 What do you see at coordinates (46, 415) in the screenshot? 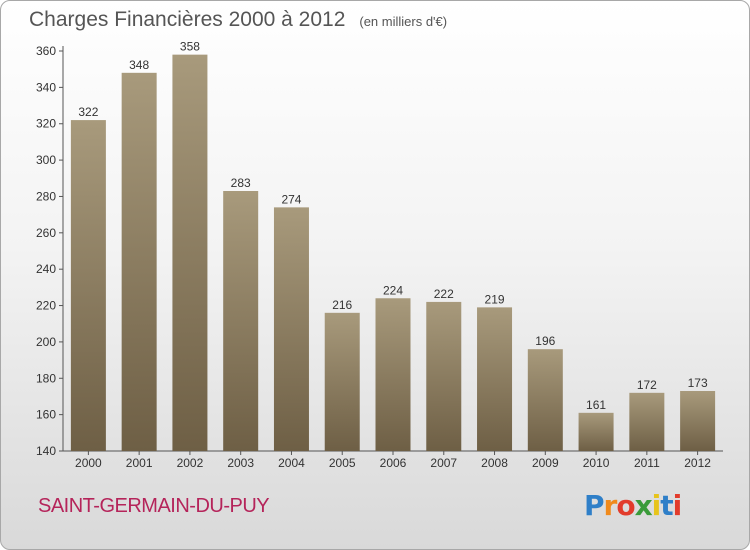
I see `y-tick-label: 160` at bounding box center [46, 415].